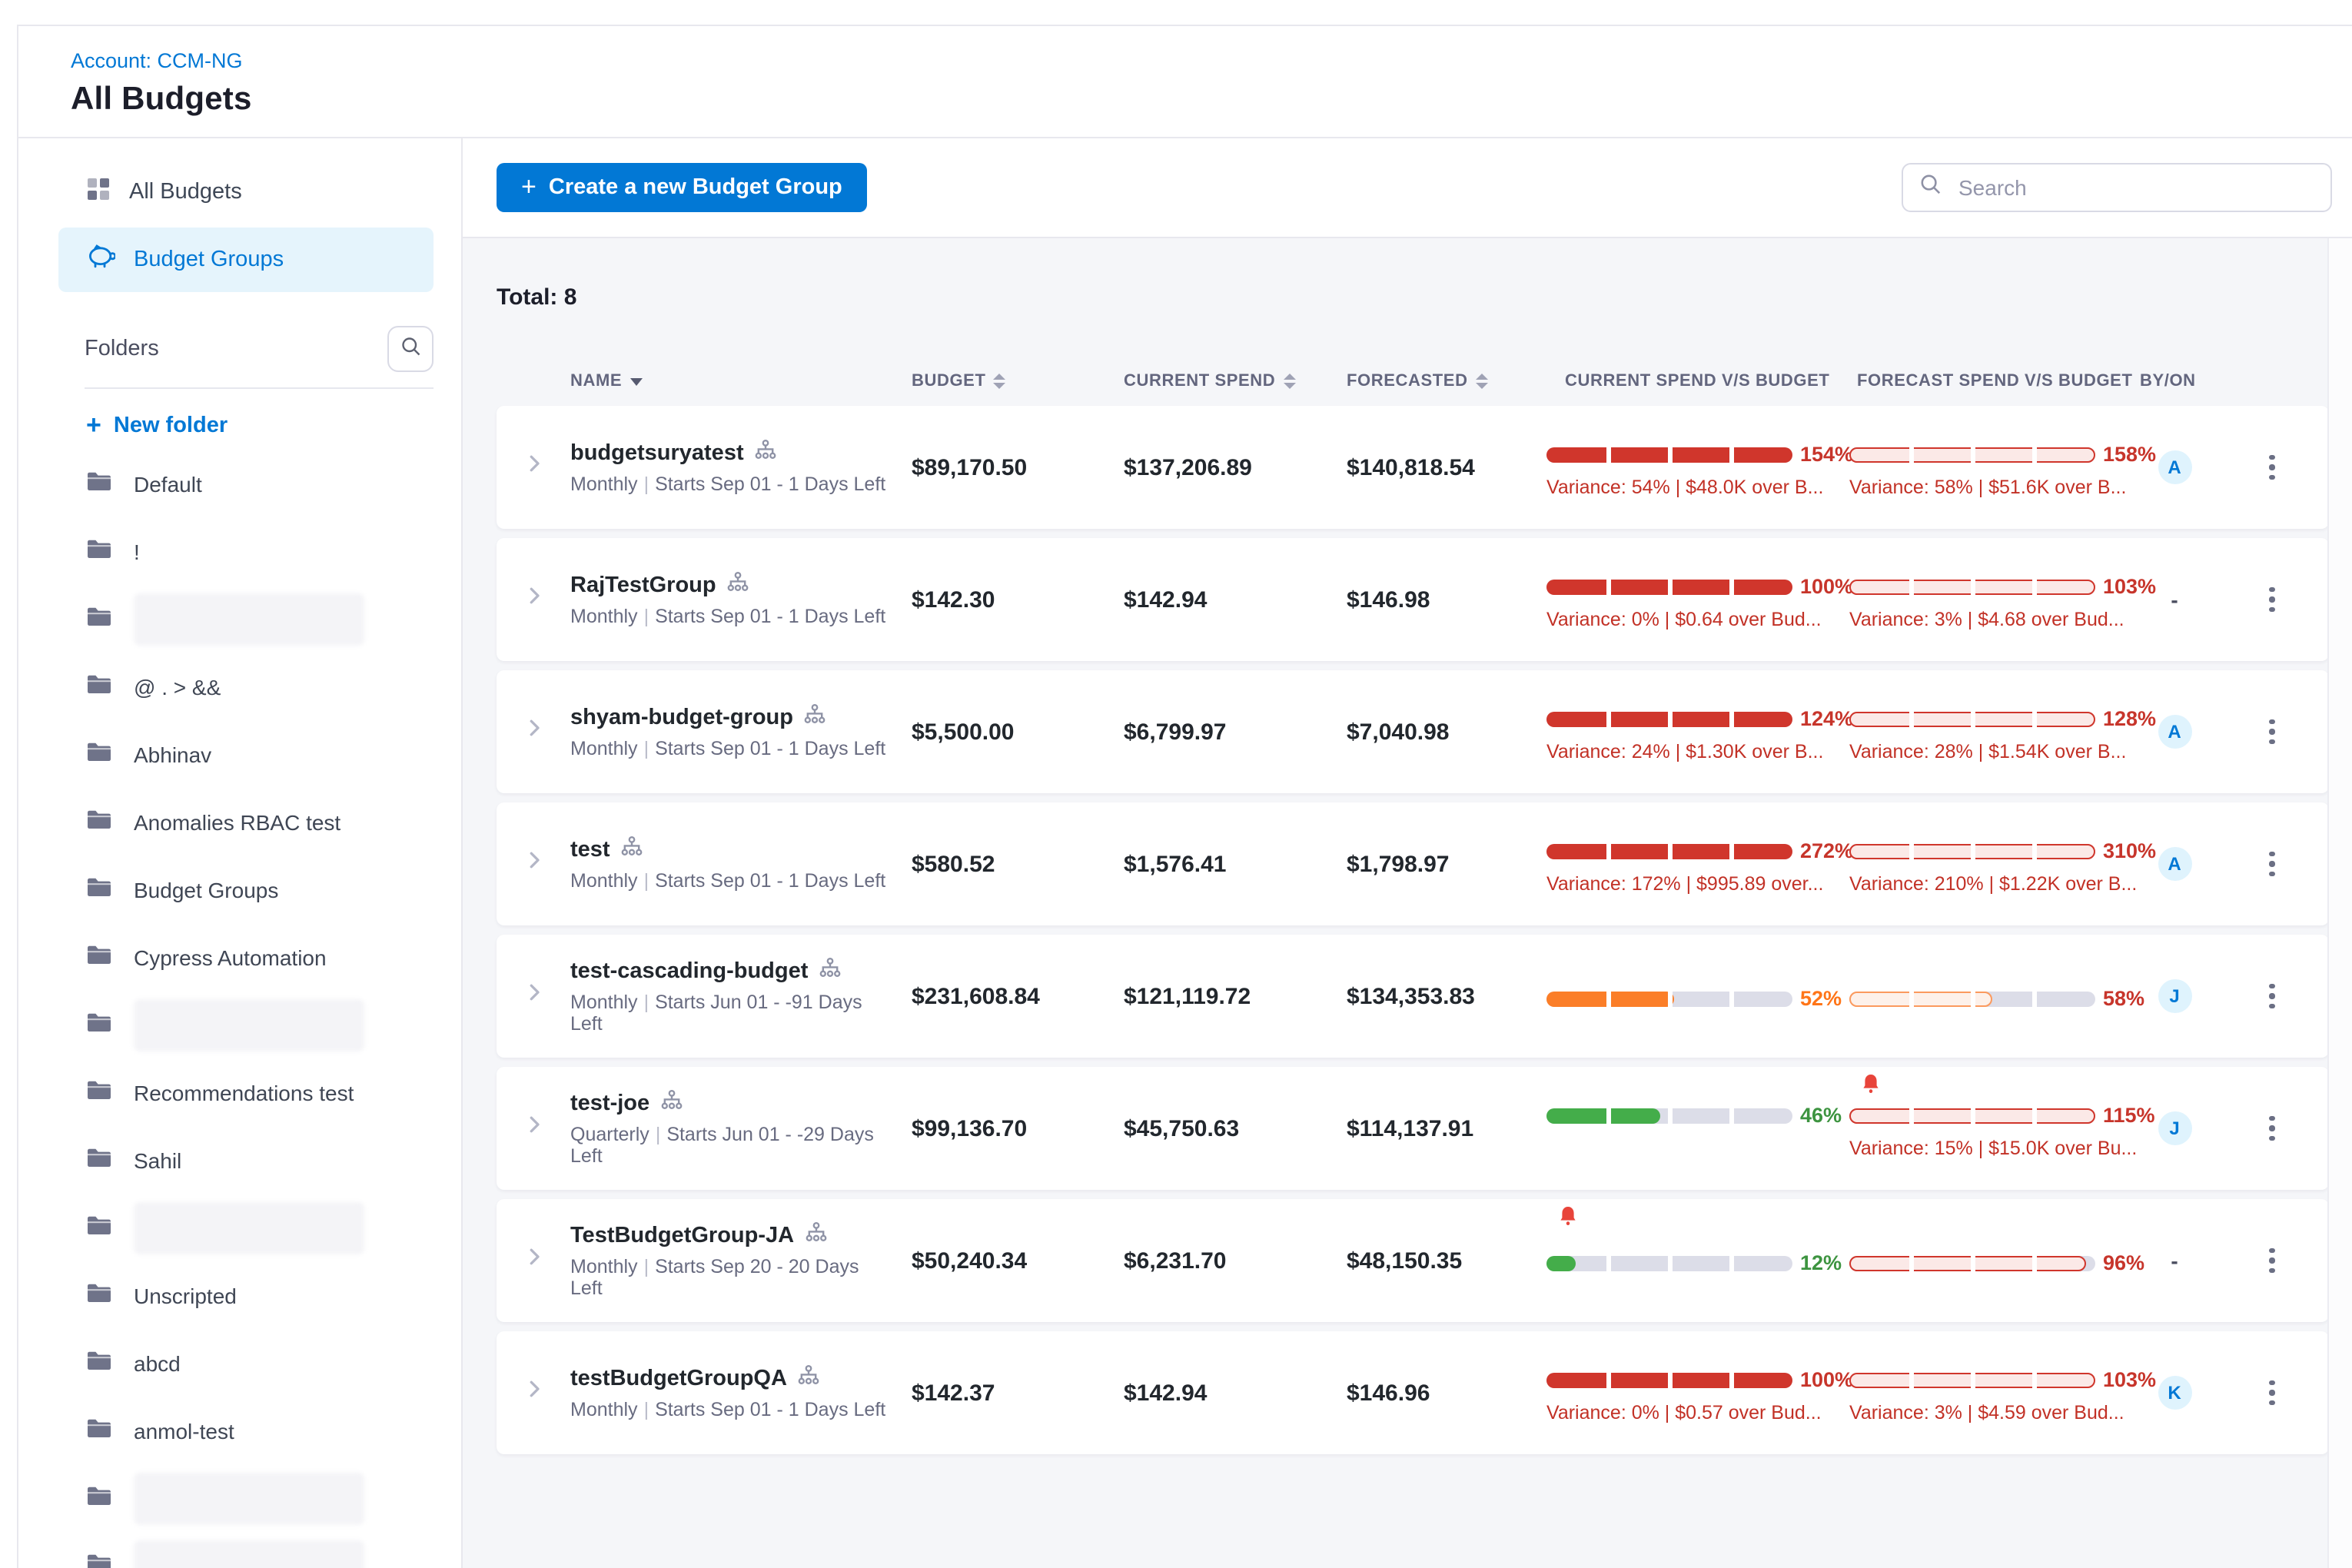 This screenshot has height=1568, width=2352. Describe the element at coordinates (724, 381) in the screenshot. I see `column-header-name: NAME` at that location.